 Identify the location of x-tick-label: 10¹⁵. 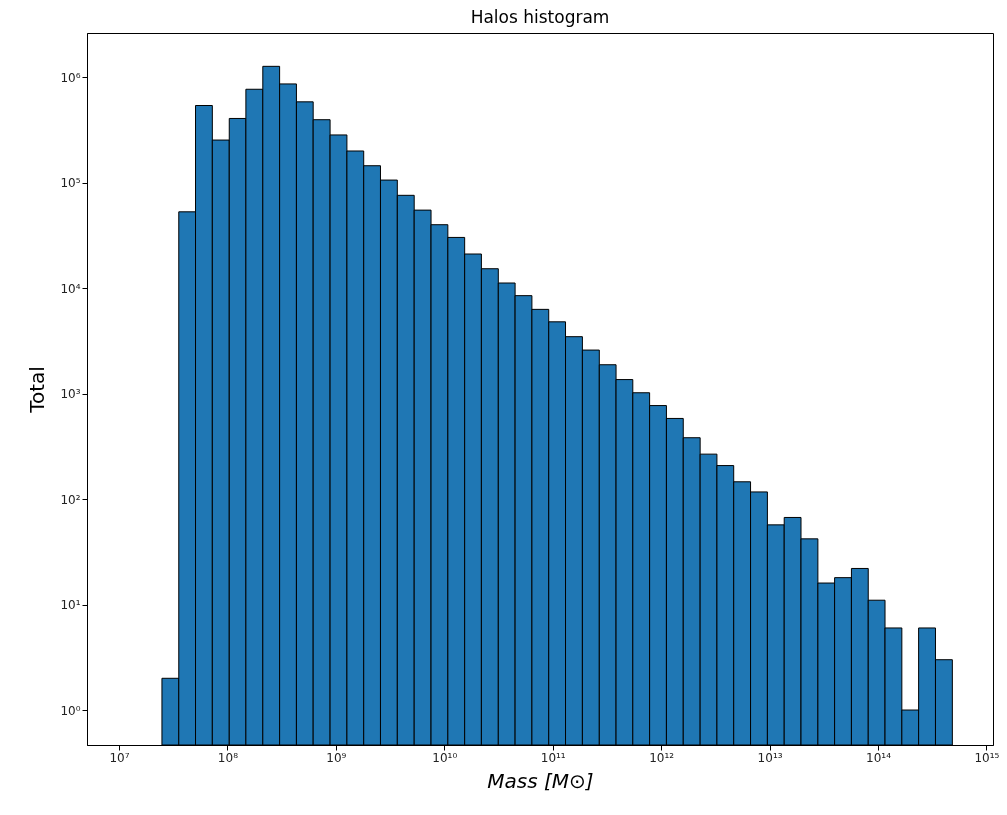
(987, 757).